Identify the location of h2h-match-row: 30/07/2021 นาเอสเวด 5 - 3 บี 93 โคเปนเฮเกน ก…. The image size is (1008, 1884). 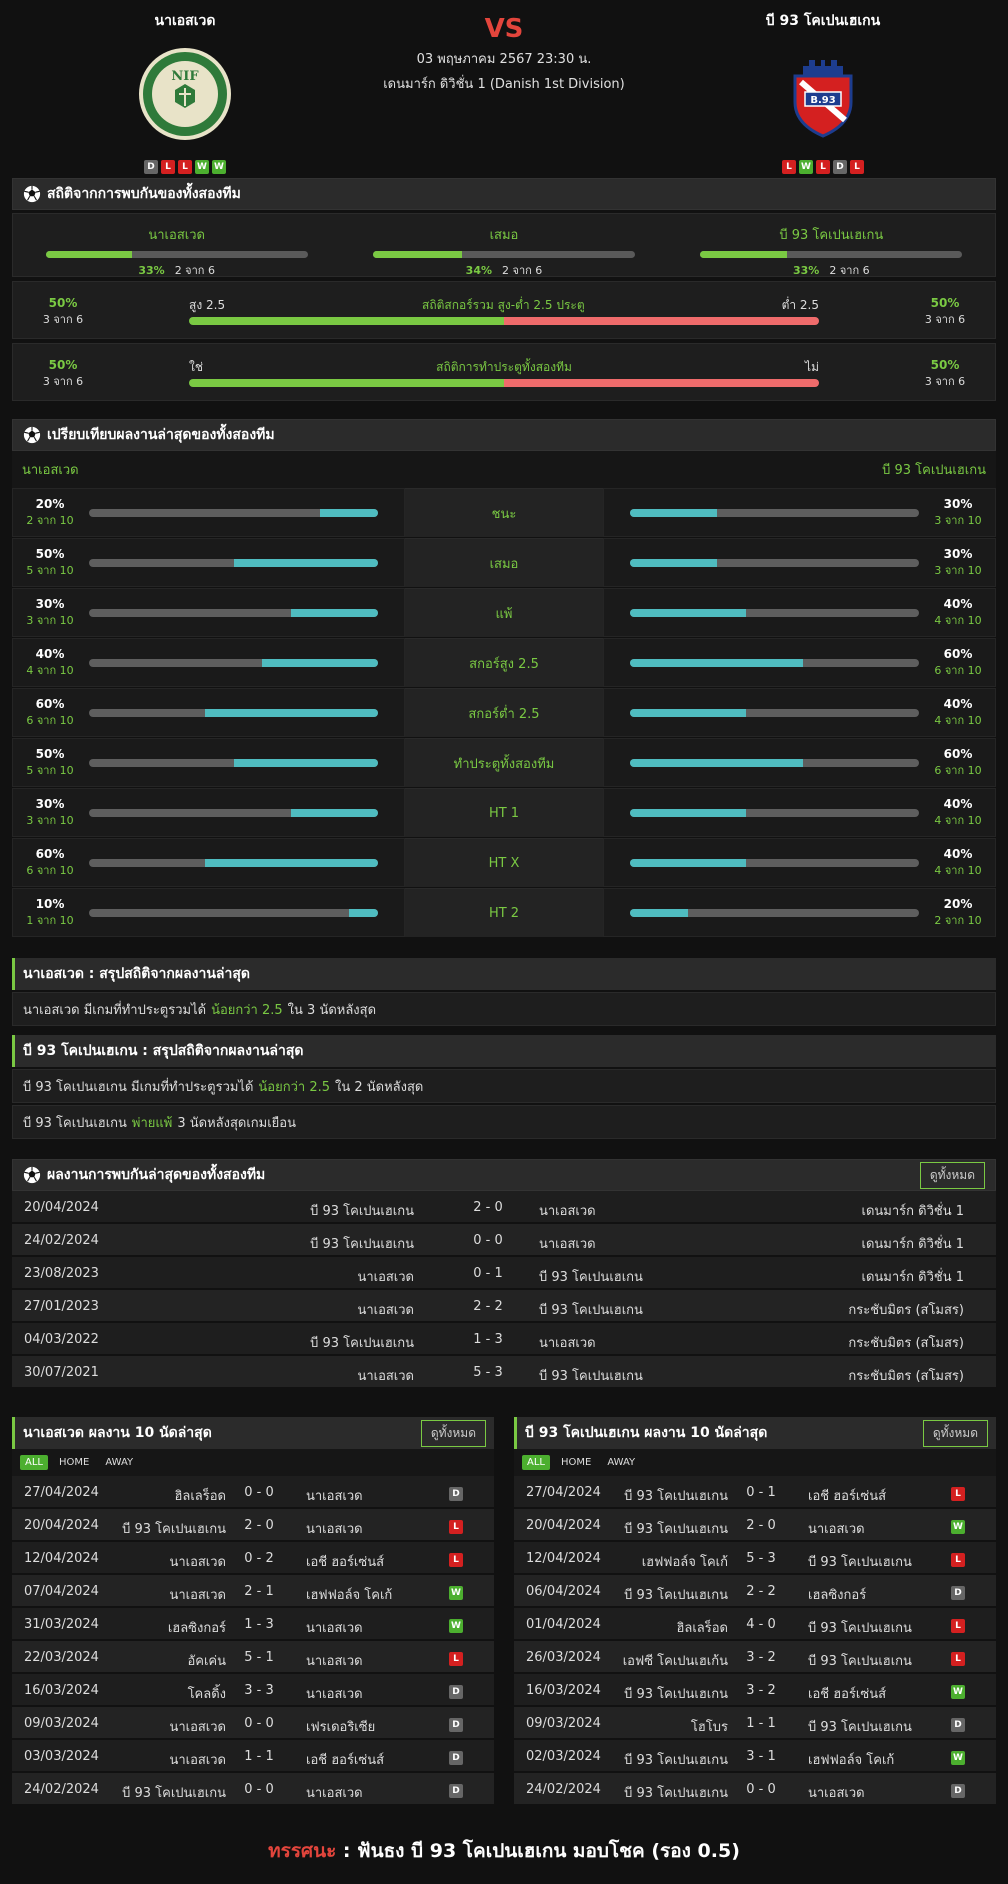
(504, 1372).